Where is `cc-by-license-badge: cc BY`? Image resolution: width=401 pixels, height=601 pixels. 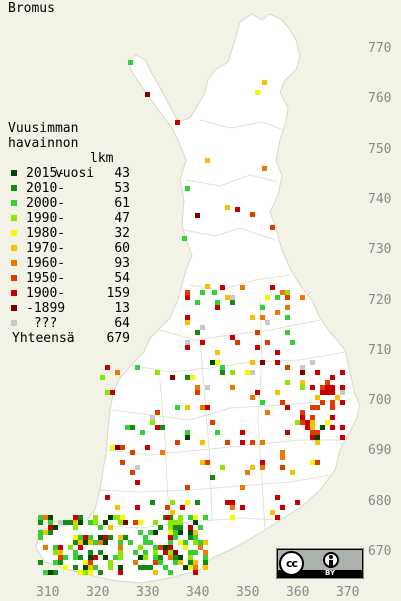 cc-by-license-badge: cc BY is located at coordinates (320, 563).